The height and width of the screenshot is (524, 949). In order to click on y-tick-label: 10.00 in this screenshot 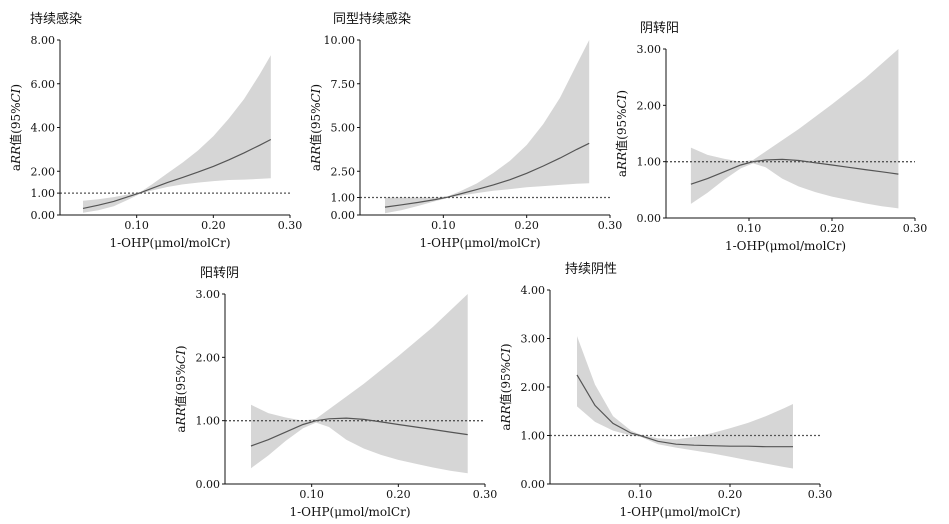, I will do `click(340, 40)`.